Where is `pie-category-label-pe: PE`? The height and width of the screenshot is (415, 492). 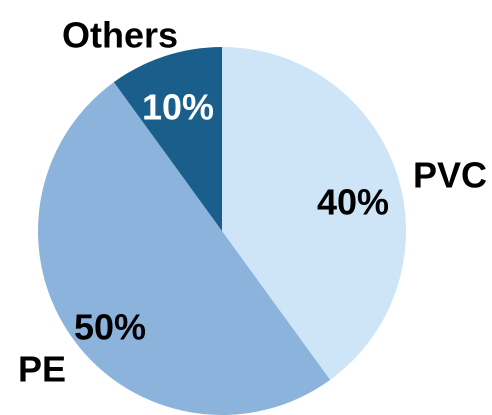 pie-category-label-pe: PE is located at coordinates (42, 369).